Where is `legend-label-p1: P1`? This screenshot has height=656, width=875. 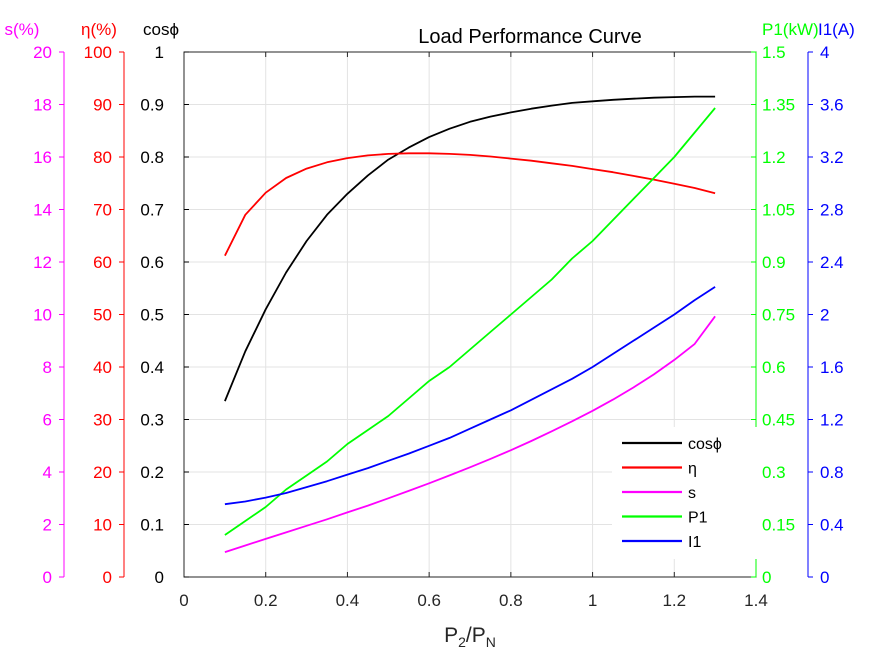 legend-label-p1: P1 is located at coordinates (698, 518).